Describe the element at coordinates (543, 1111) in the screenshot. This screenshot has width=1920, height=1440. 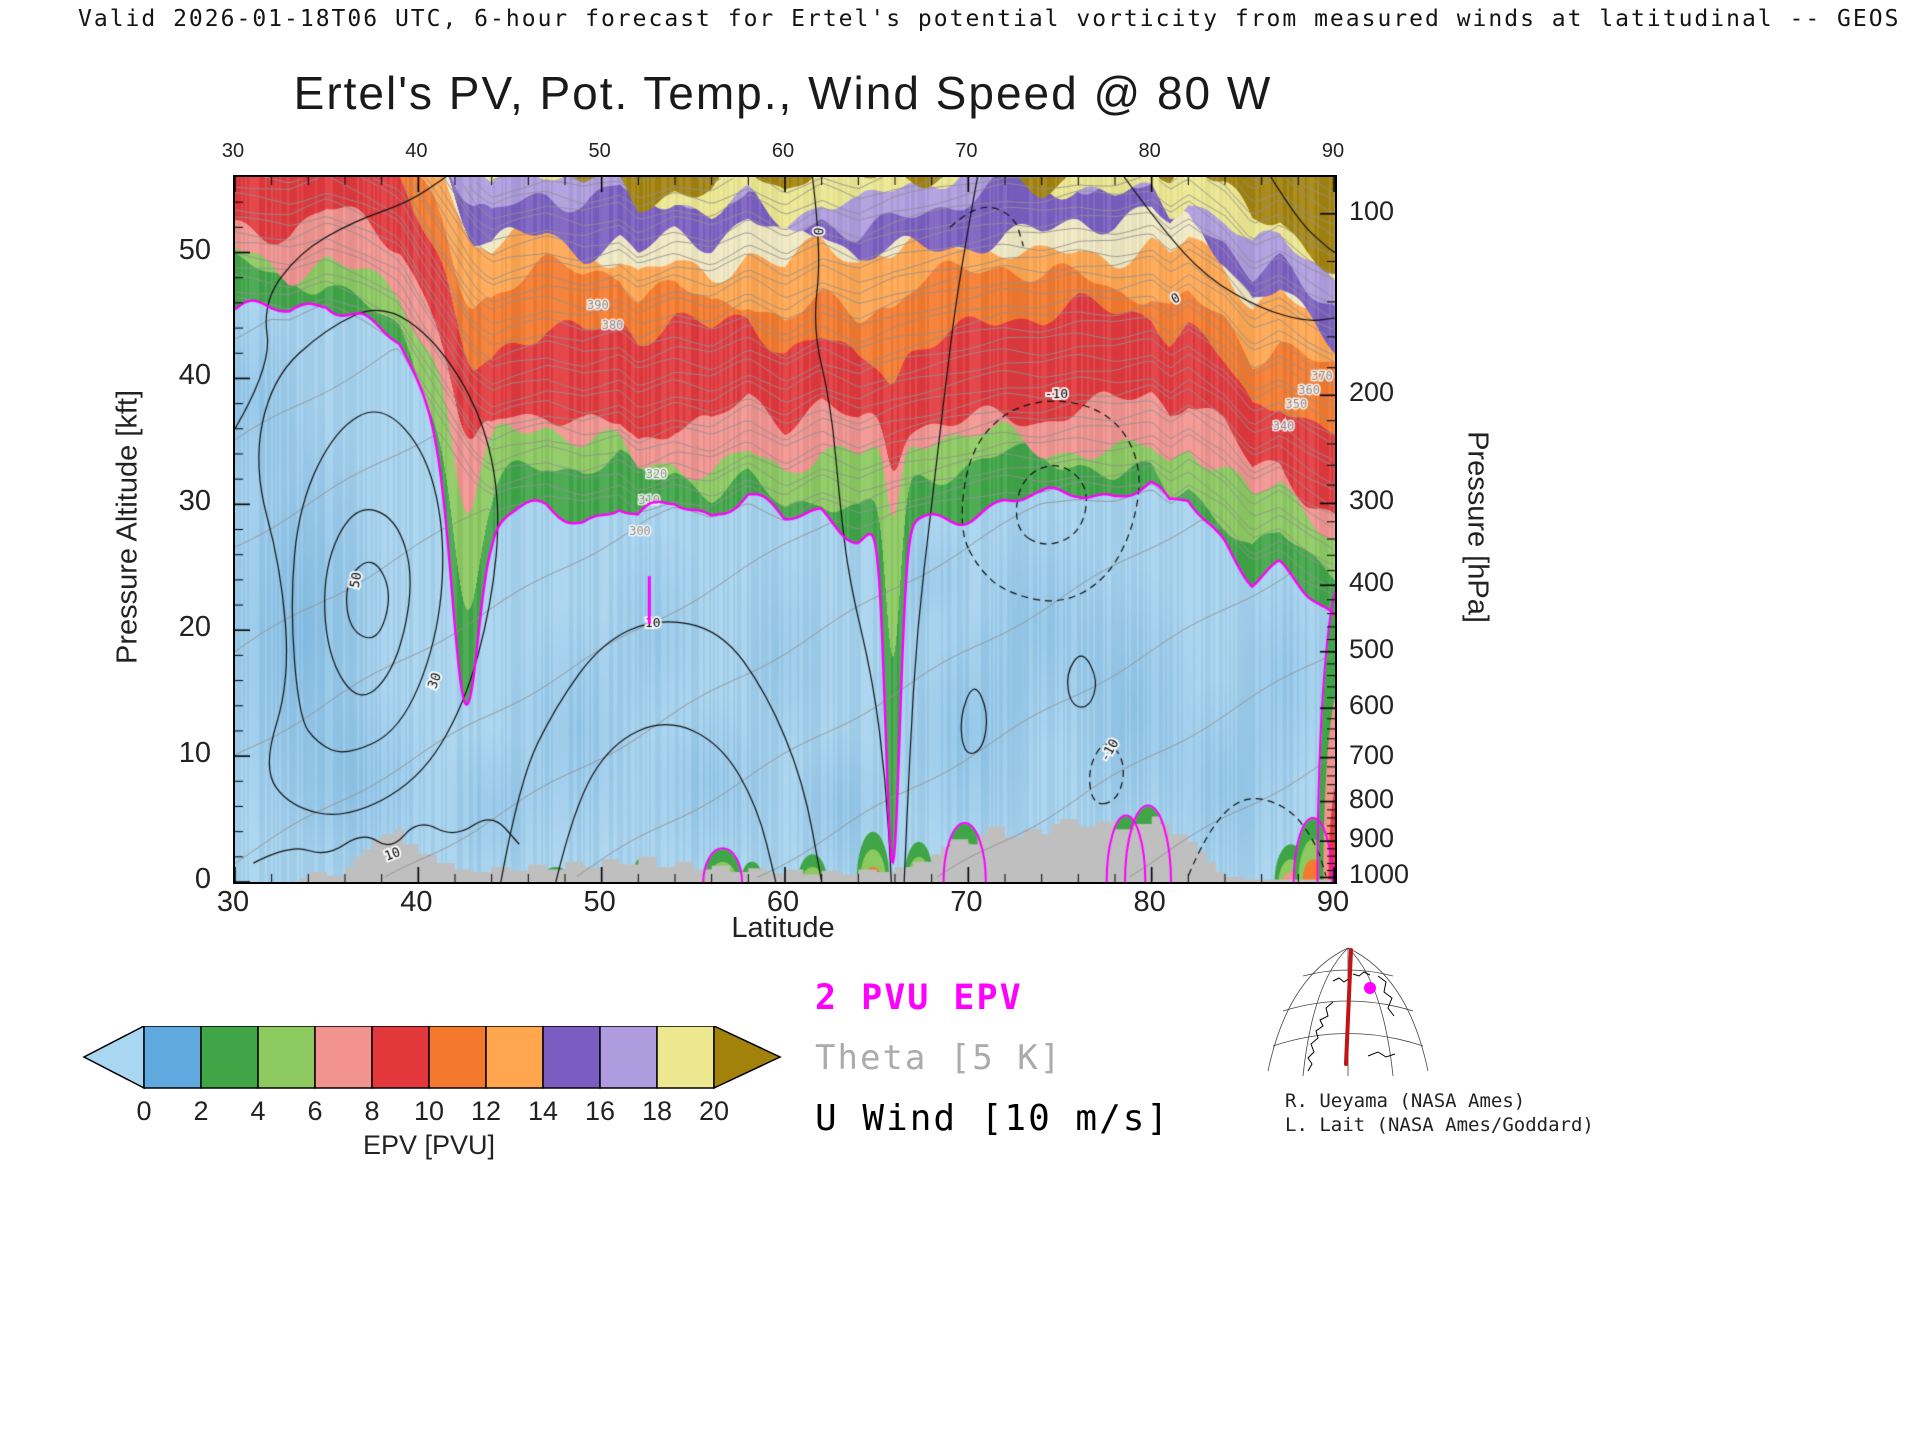
I see `colorbar-tick-label: 14` at that location.